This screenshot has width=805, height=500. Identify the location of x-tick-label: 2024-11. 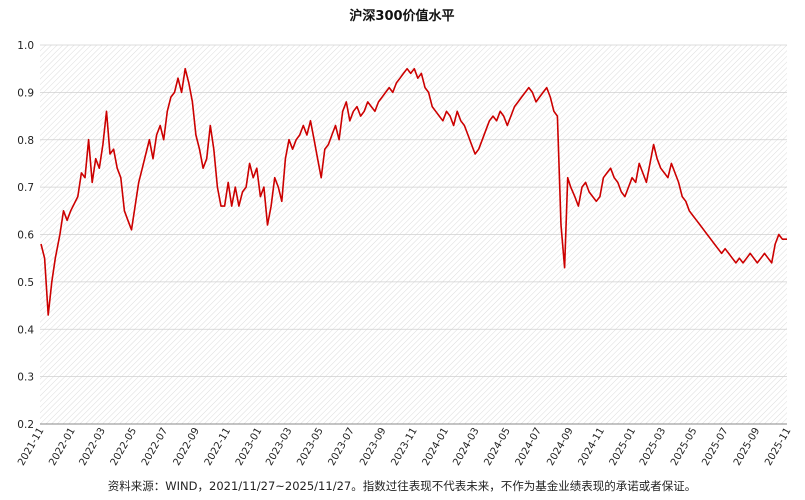
(592, 447).